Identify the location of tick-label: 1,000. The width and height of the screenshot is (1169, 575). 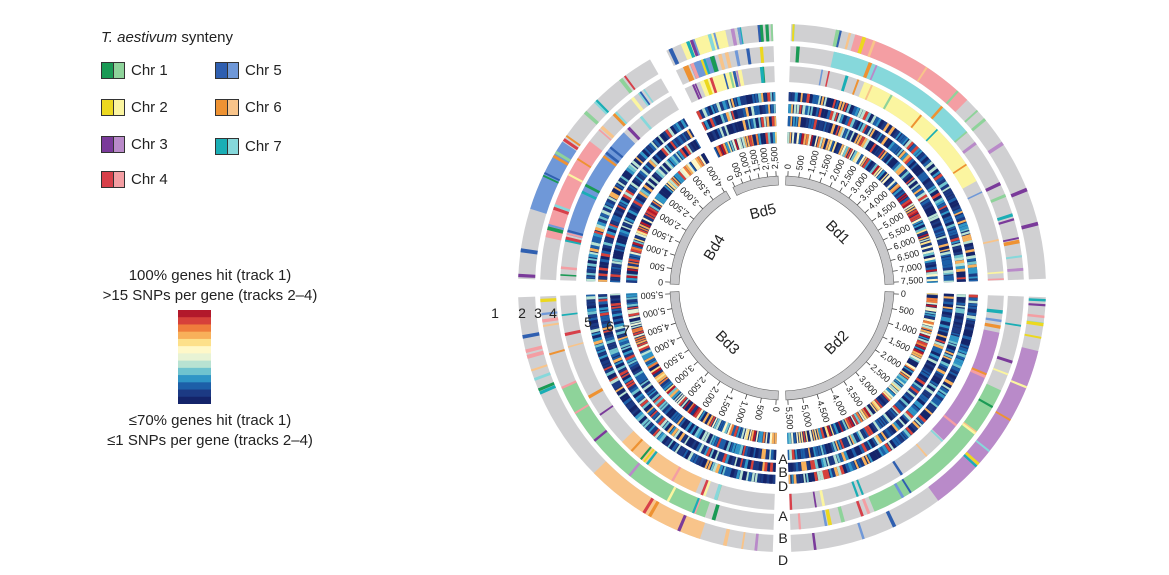
(741, 412).